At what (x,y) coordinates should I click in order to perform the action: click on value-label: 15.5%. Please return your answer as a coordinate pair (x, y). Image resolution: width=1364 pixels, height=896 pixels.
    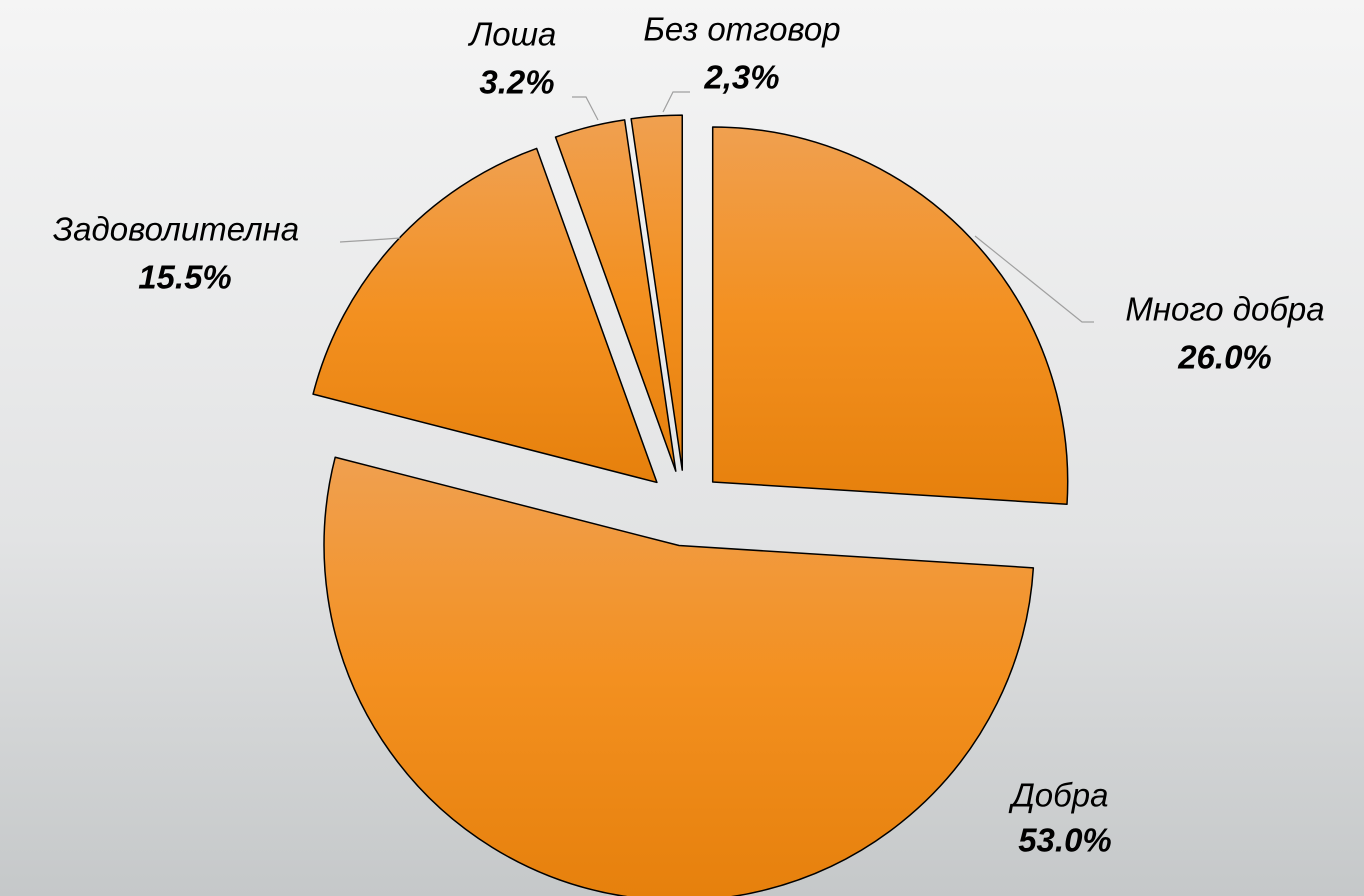
    Looking at the image, I should click on (185, 277).